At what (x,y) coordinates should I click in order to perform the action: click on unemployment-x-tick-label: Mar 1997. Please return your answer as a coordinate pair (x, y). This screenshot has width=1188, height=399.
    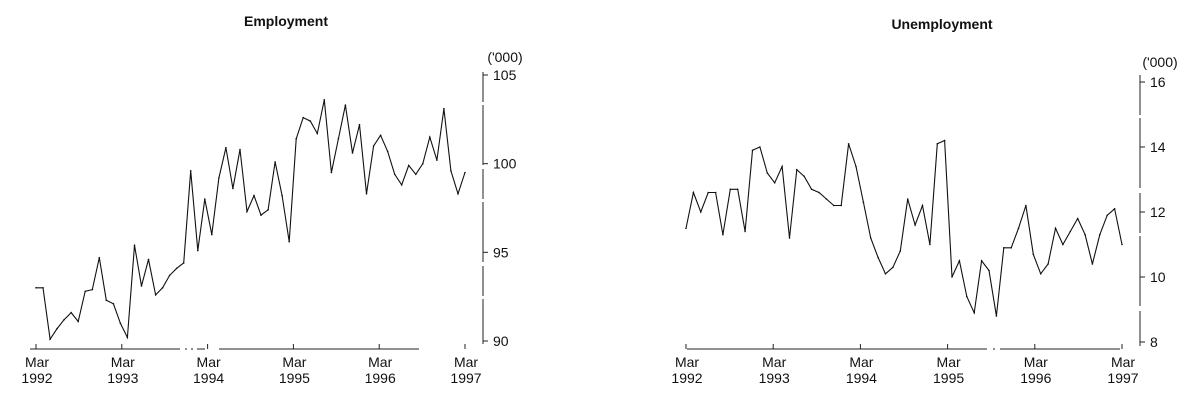
    Looking at the image, I should click on (1122, 370).